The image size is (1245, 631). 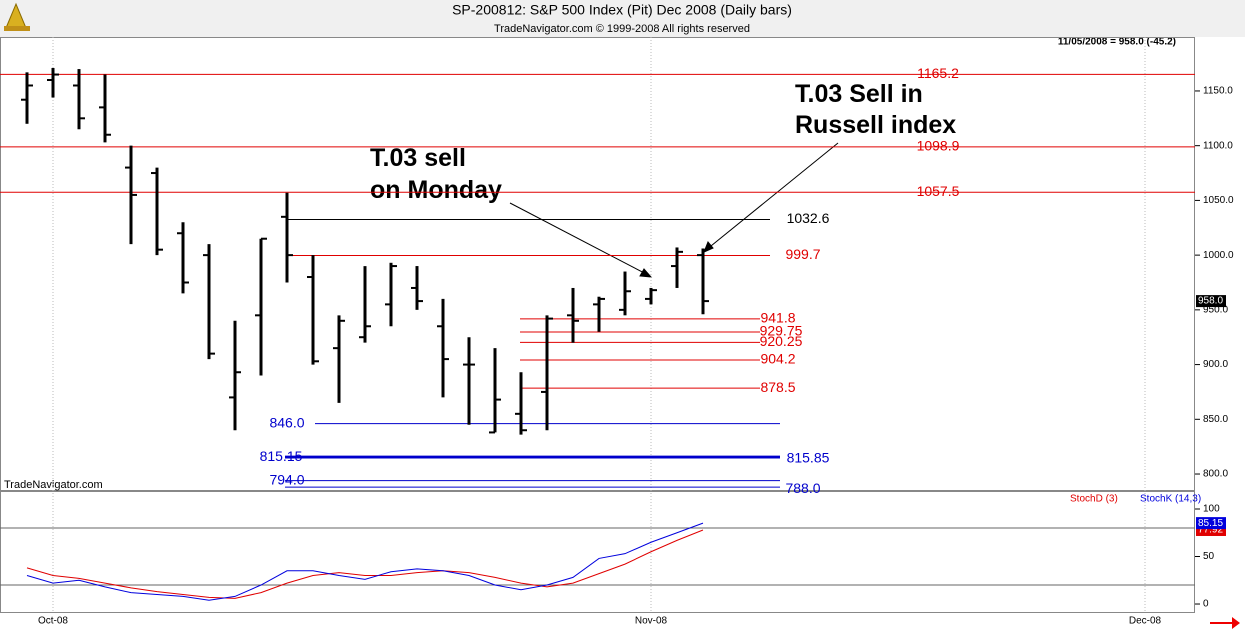 What do you see at coordinates (1225, 623) in the screenshot?
I see `scroll-arrow` at bounding box center [1225, 623].